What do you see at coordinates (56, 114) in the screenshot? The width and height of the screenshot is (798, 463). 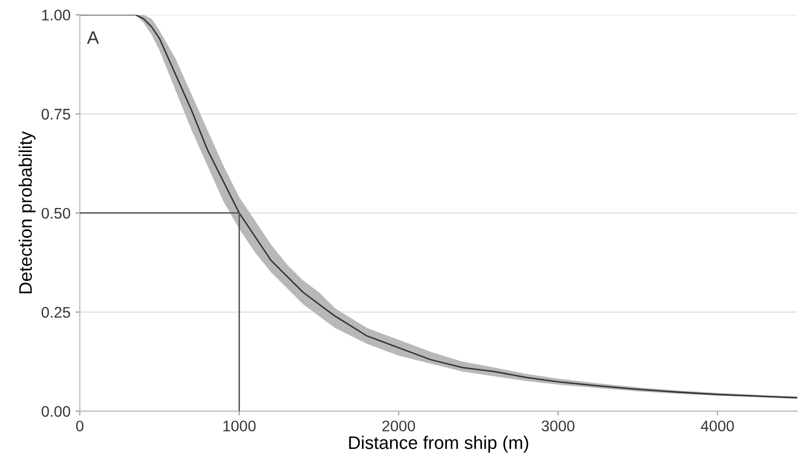 I see `y-tick-label: 0.75` at bounding box center [56, 114].